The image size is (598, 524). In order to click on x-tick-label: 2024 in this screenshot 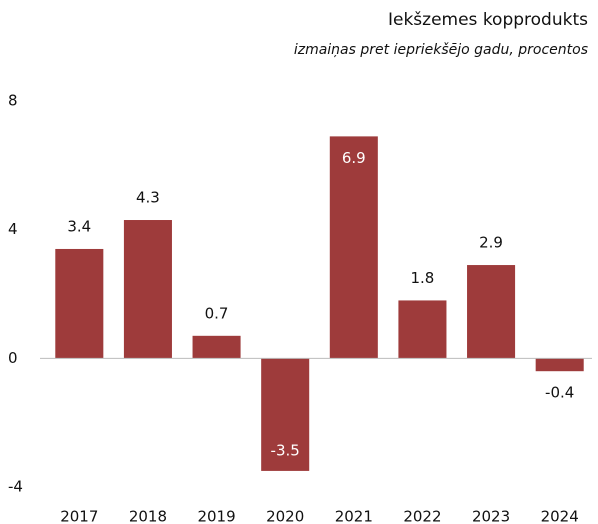, I will do `click(560, 516)`.